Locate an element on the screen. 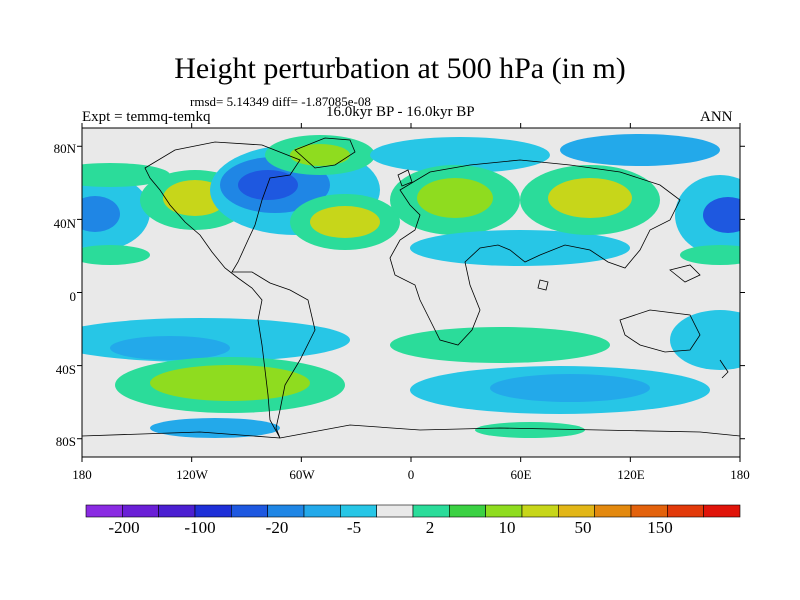  lat-label: 40S is located at coordinates (65, 369).